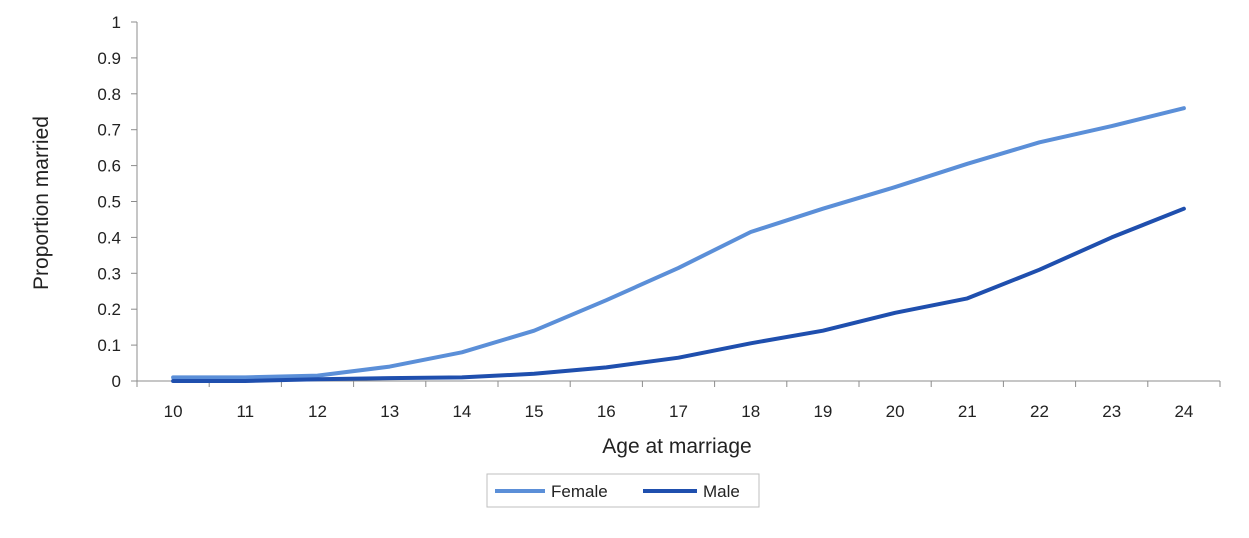 The height and width of the screenshot is (538, 1249). Describe the element at coordinates (678, 411) in the screenshot. I see `x-tick-label: 17` at that location.